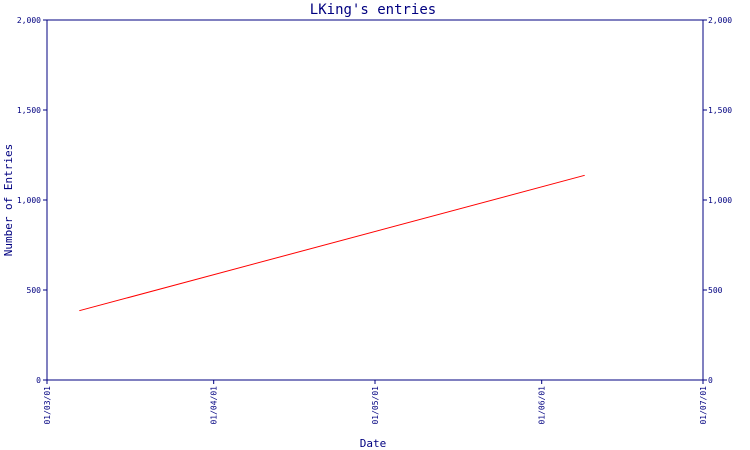 The height and width of the screenshot is (450, 750). Describe the element at coordinates (47, 405) in the screenshot. I see `x-tick-label: 01/03/01` at that location.